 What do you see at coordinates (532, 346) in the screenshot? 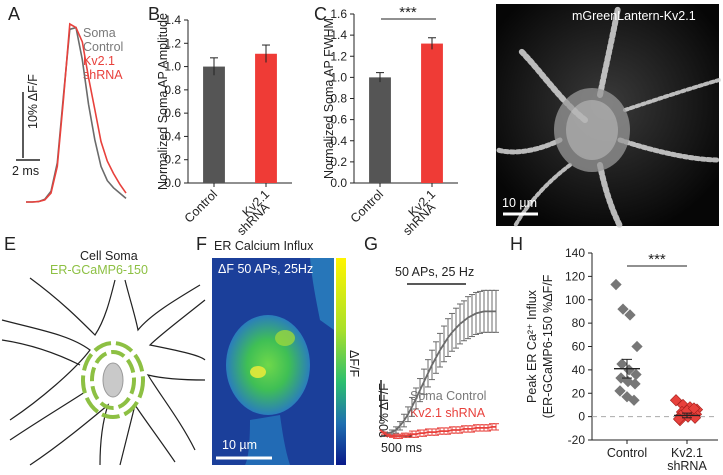
I see `y-axis-label: Peak ER Ca²⁺ Influx` at bounding box center [532, 346].